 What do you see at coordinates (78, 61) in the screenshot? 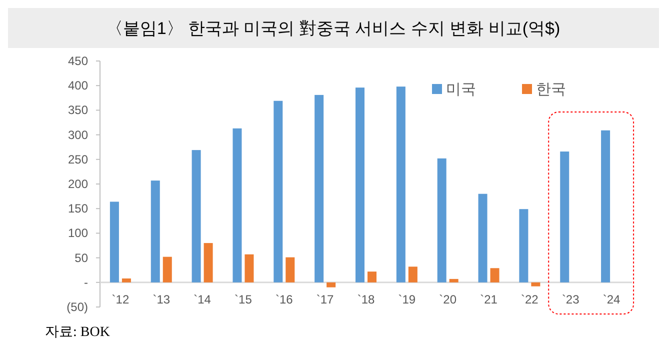
I see `y-tick-label: 450` at bounding box center [78, 61].